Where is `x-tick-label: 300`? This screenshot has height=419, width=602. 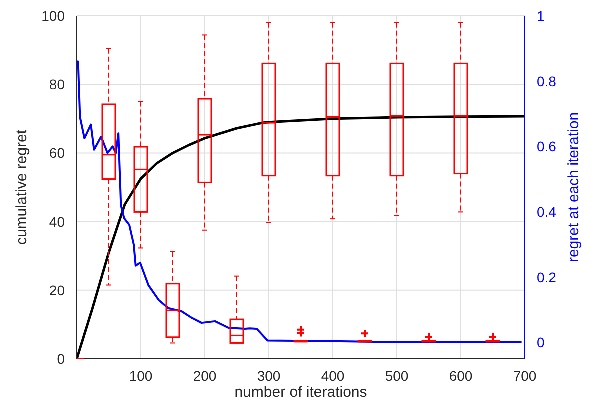
x-tick-label: 300 is located at coordinates (269, 376).